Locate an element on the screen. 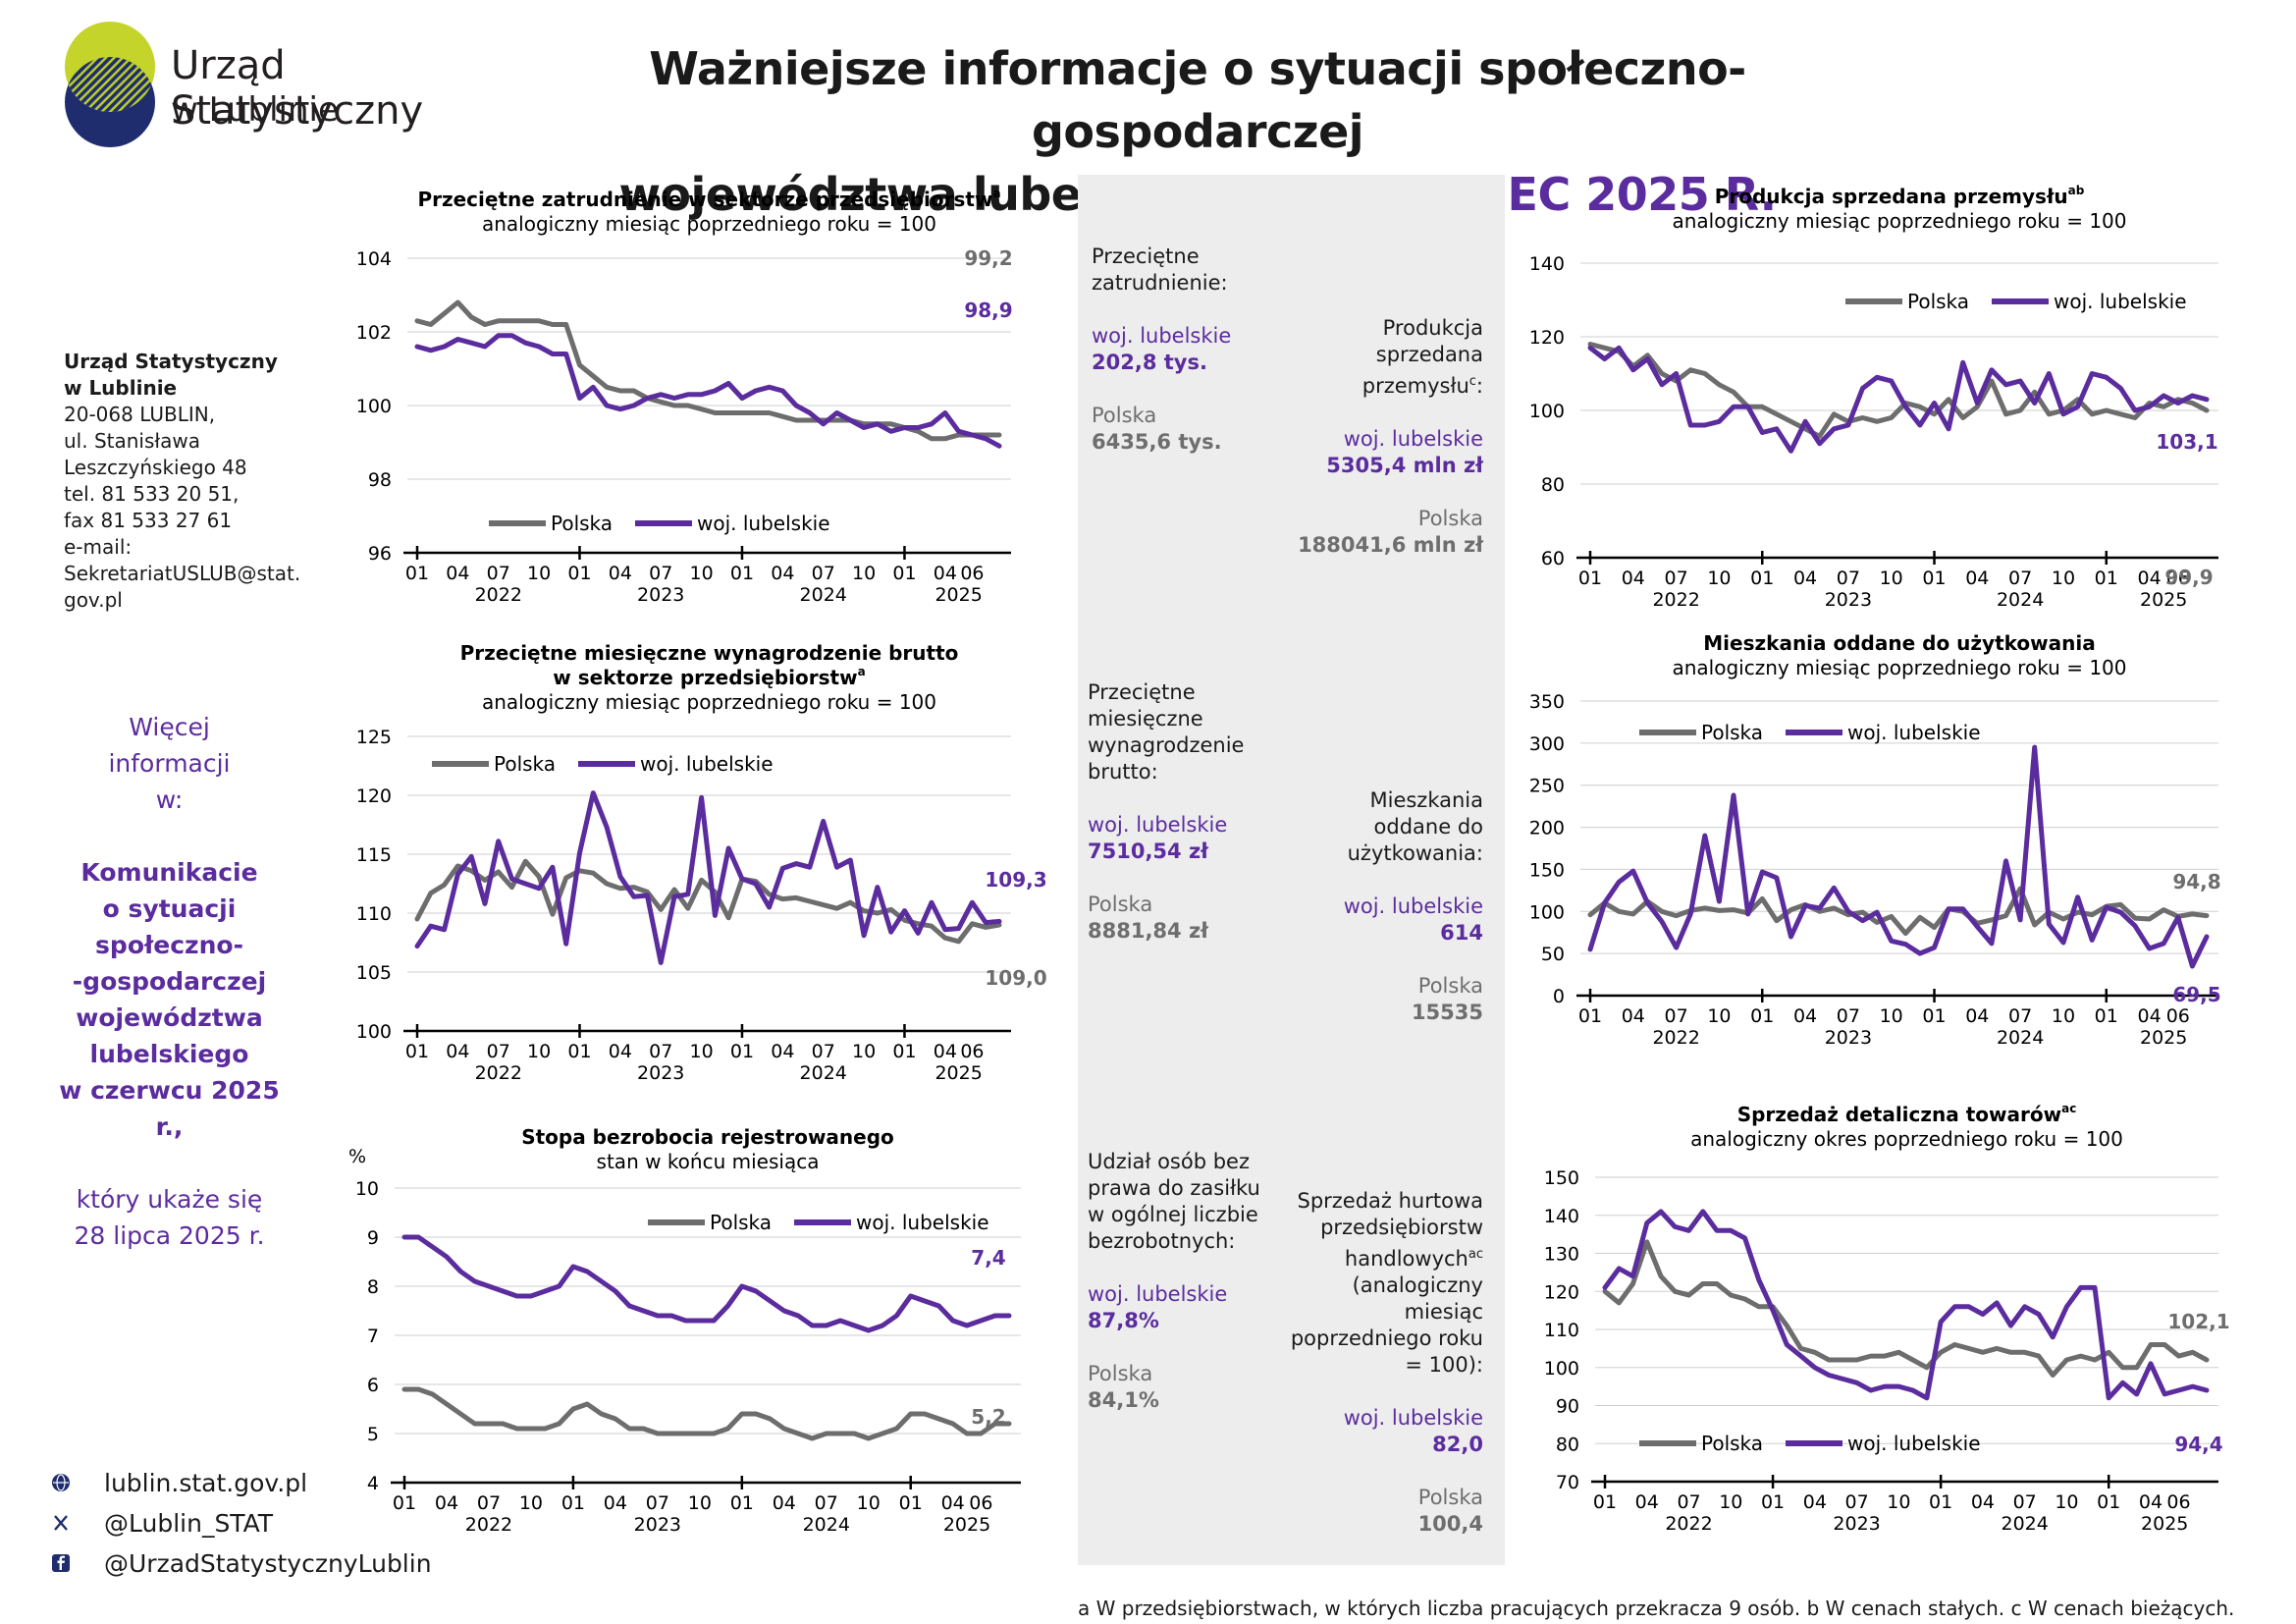 This screenshot has height=1624, width=2296. data-label-lubelskie: 109,3 is located at coordinates (1015, 880).